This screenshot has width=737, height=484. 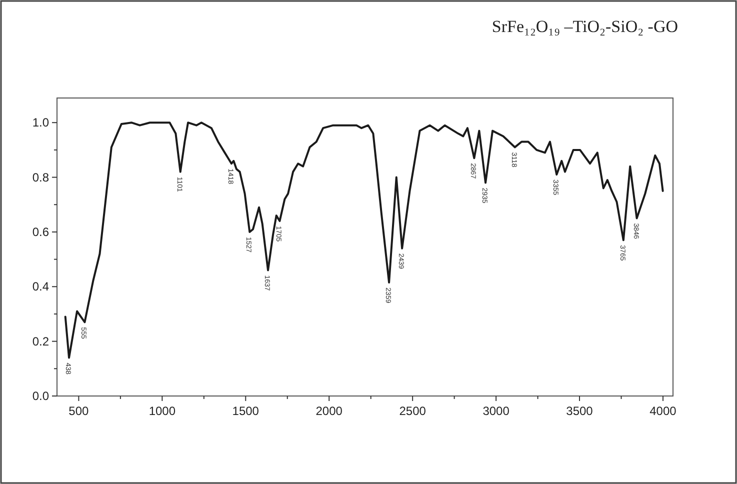 What do you see at coordinates (41, 177) in the screenshot?
I see `y-tick-label: 0.8` at bounding box center [41, 177].